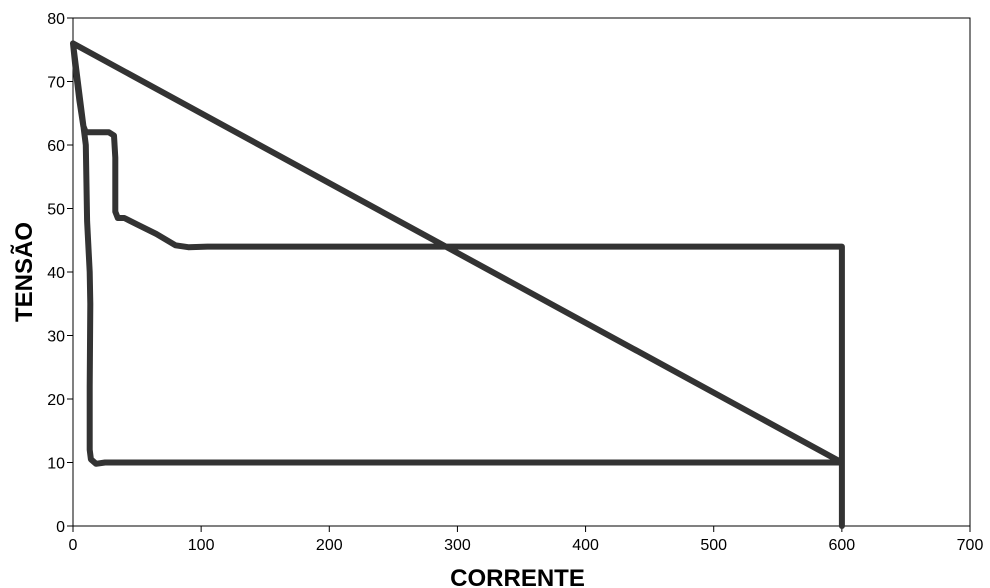 Image resolution: width=990 pixels, height=588 pixels. I want to click on y-axis-title: TENSÃO, so click(24, 272).